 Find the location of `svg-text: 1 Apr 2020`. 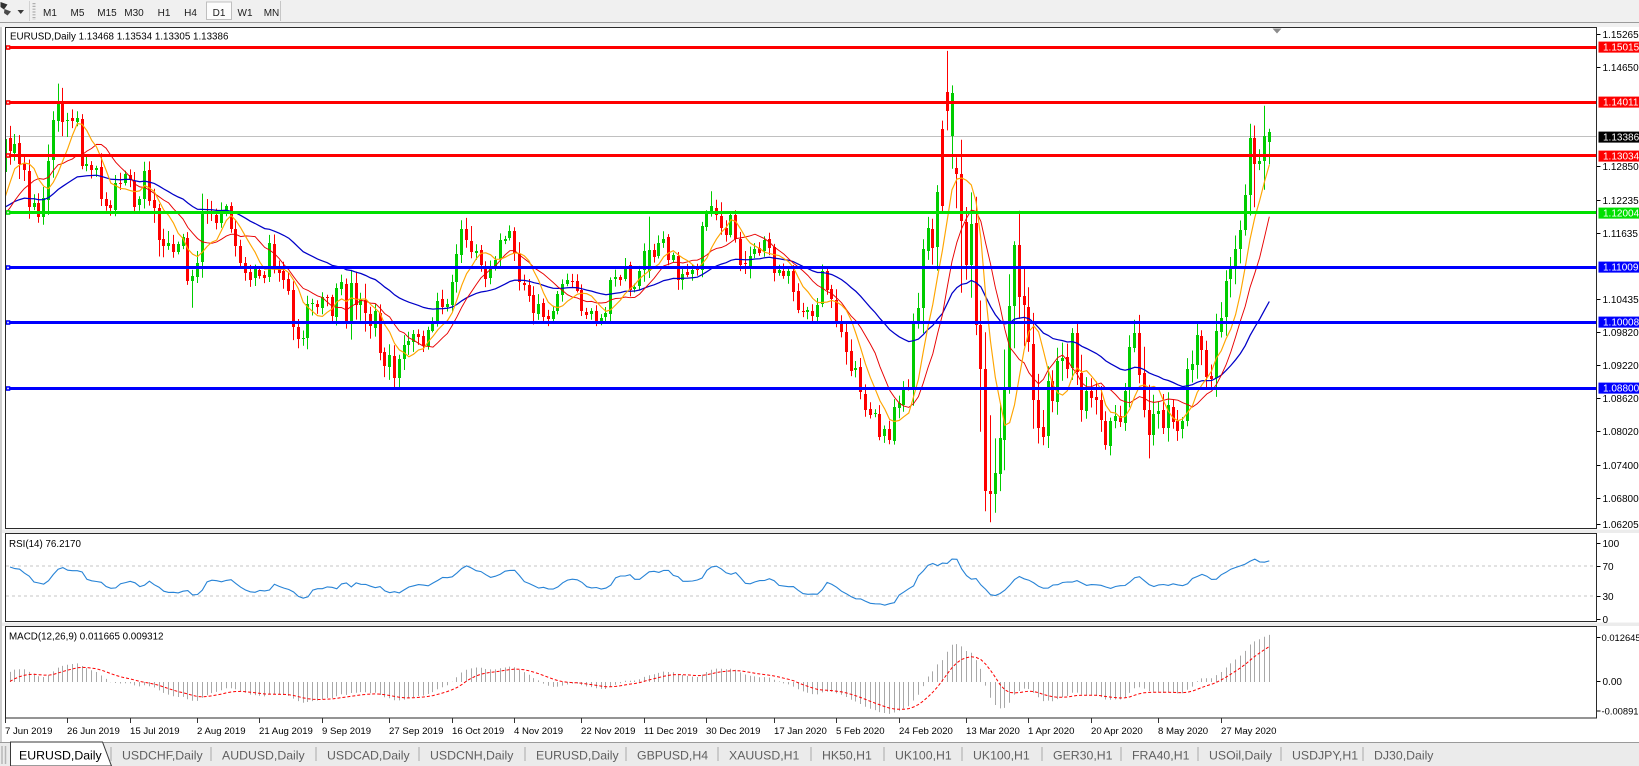

svg-text: 1 Apr 2020 is located at coordinates (1051, 731).